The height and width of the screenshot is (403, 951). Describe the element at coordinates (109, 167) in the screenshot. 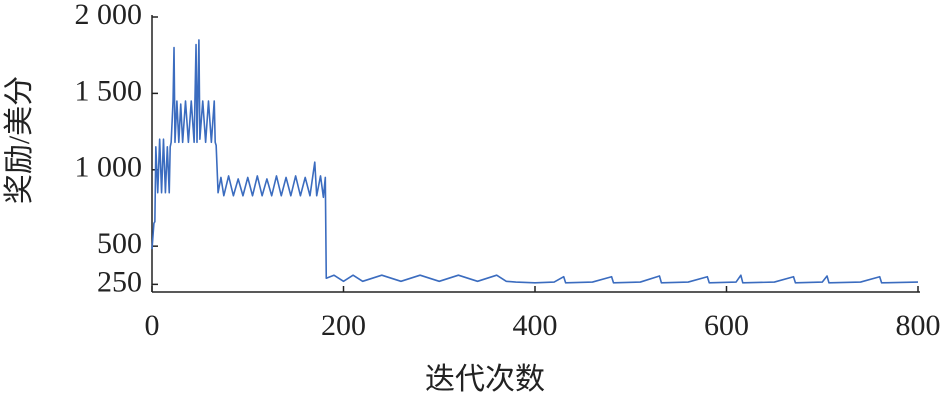

I see `y-tick-label: 1 000` at that location.